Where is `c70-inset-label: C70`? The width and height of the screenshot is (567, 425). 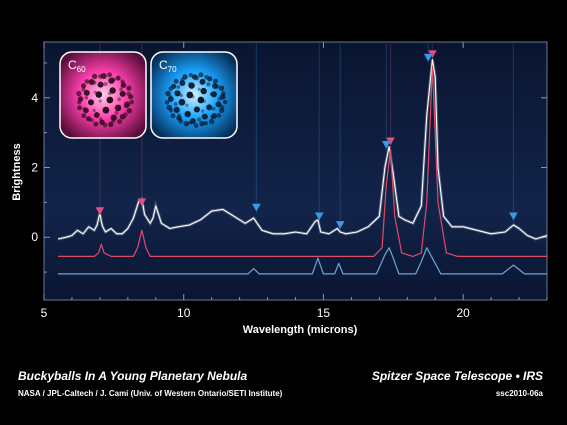 c70-inset-label: C70 is located at coordinates (168, 66).